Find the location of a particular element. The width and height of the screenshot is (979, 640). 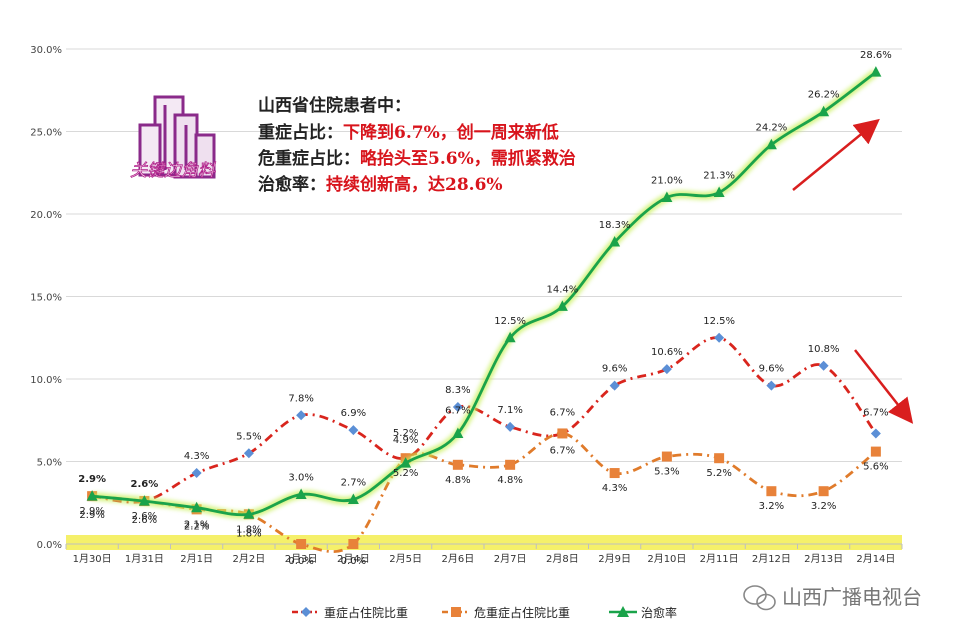

x-tick-label: 1月30日 is located at coordinates (92, 559).